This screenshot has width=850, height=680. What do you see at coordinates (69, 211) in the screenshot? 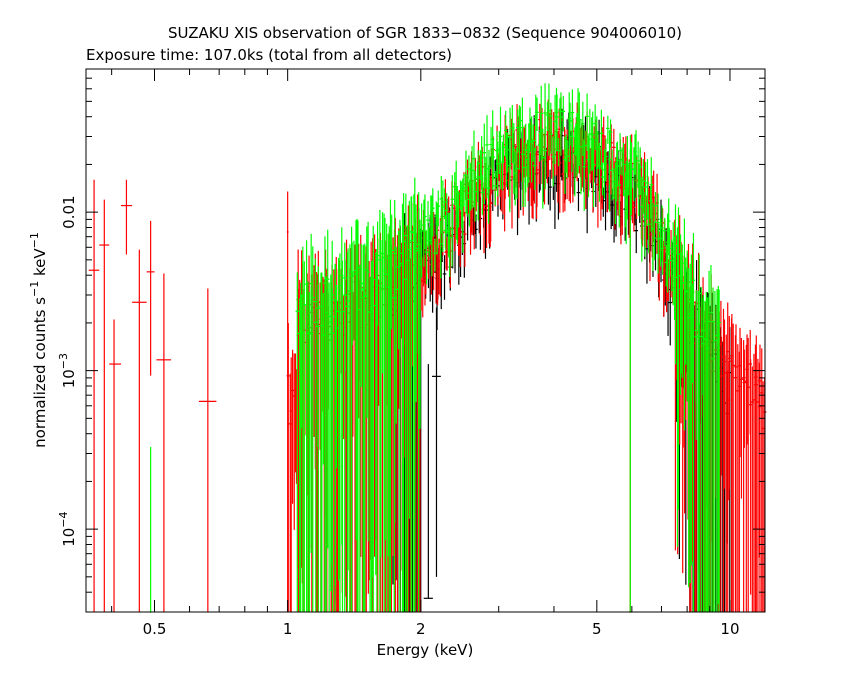
I see `y-tick-label: 0.01` at bounding box center [69, 211].